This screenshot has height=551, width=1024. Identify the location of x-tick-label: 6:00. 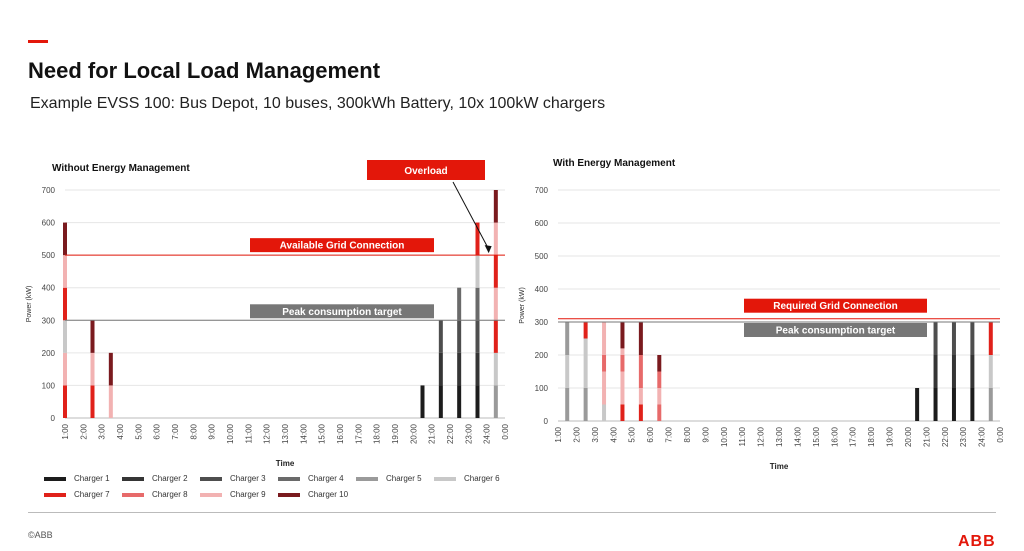
(650, 434).